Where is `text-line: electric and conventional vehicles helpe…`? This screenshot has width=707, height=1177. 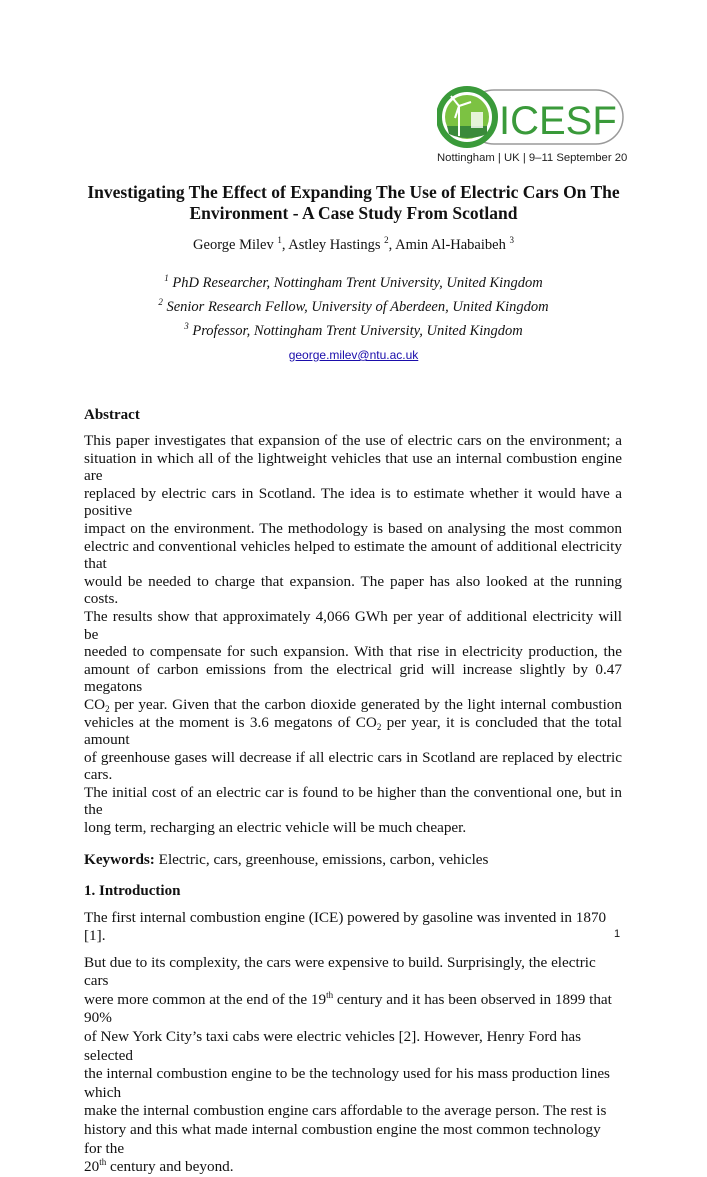
text-line: electric and conventional vehicles helpe… is located at coordinates (353, 555).